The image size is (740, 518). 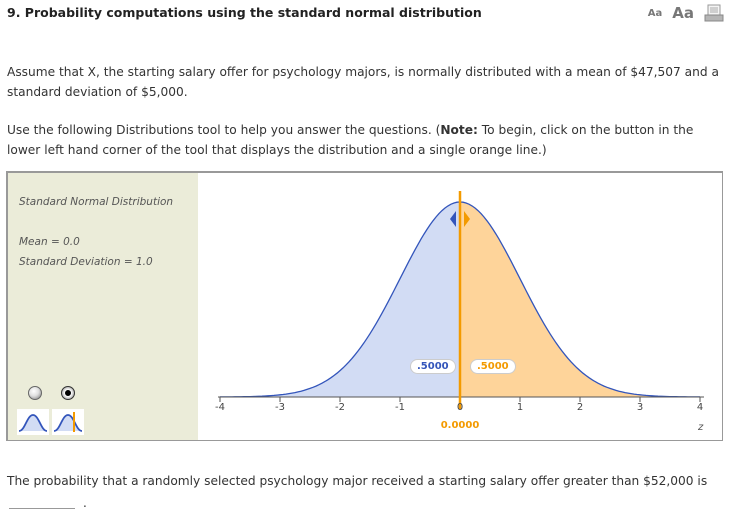 I want to click on tick-label: -1, so click(x=400, y=407).